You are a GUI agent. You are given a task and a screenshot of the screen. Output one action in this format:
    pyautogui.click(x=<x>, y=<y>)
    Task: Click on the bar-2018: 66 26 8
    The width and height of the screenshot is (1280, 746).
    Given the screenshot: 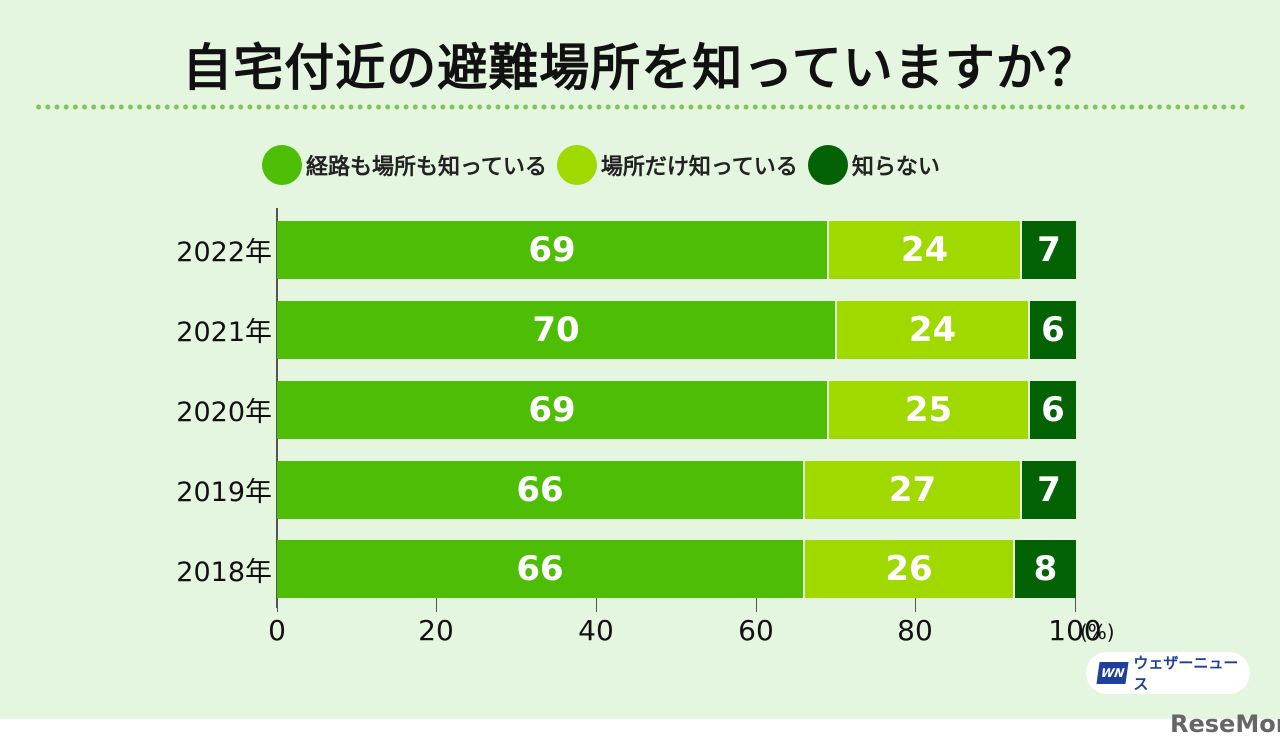 What is the action you would take?
    pyautogui.click(x=676, y=569)
    